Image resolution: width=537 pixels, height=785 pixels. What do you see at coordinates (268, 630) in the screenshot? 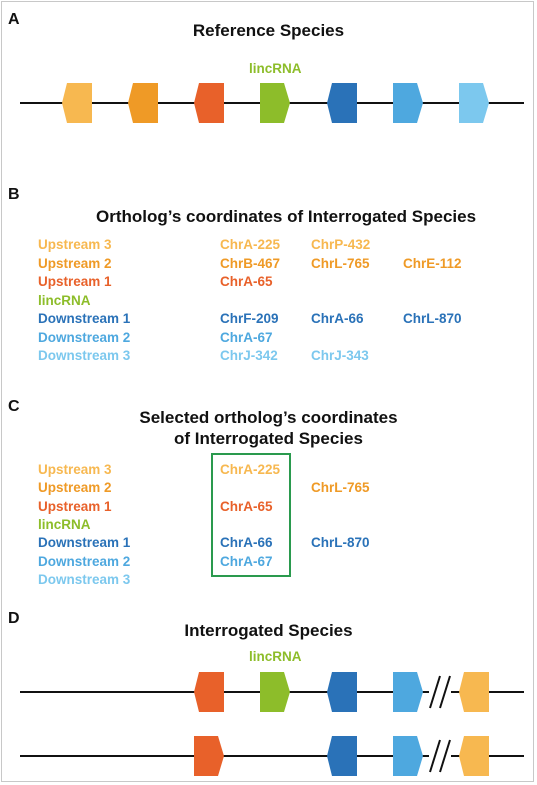
I see `panel-d-title: Interrogated Species` at bounding box center [268, 630].